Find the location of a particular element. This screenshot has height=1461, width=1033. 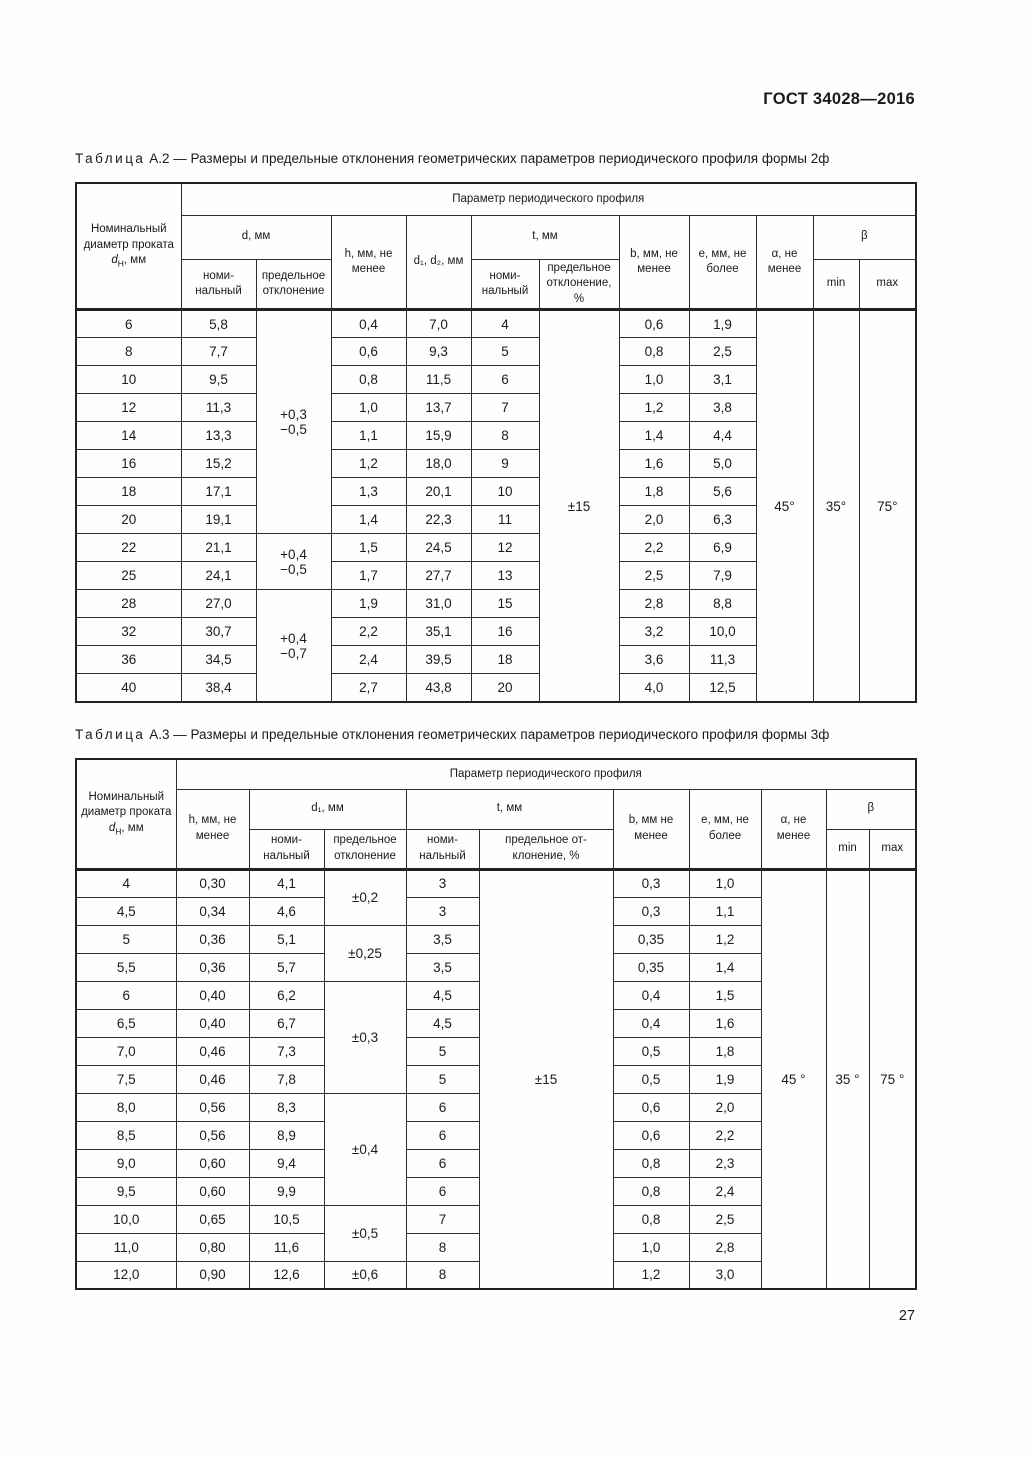

value-cell: 5,0 is located at coordinates (722, 464).